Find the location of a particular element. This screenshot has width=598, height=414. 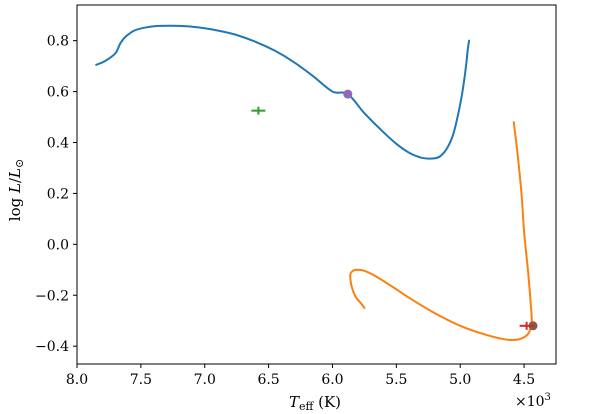

y-axis-label: log L/L⊙ is located at coordinates (16, 190).